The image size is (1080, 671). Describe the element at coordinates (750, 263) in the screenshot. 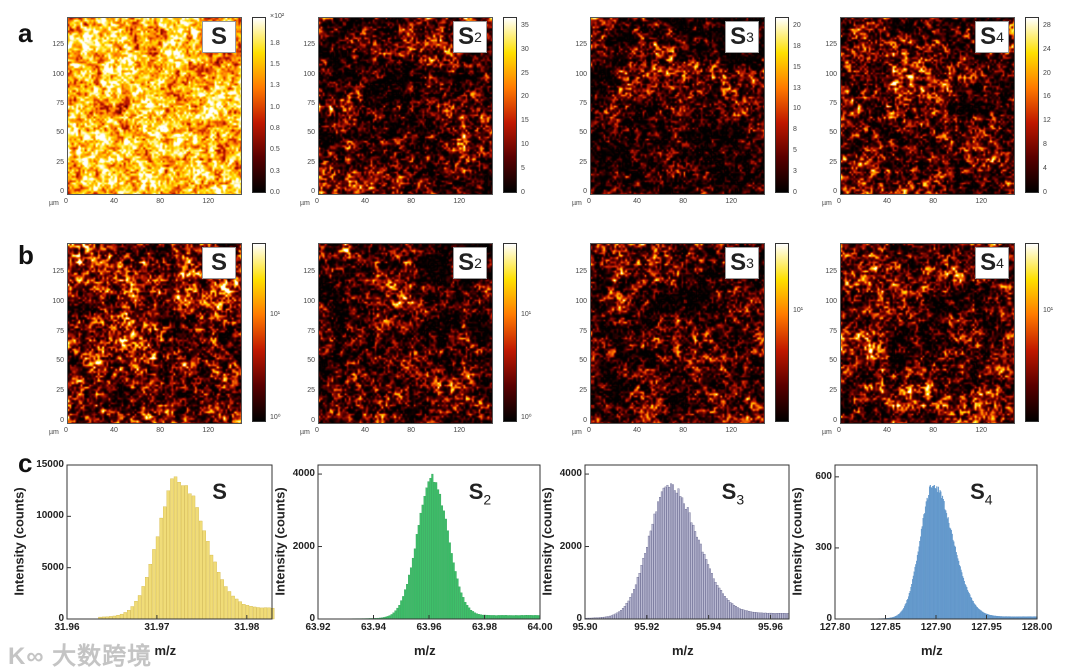

I see `sample-label-subscript: 3` at that location.